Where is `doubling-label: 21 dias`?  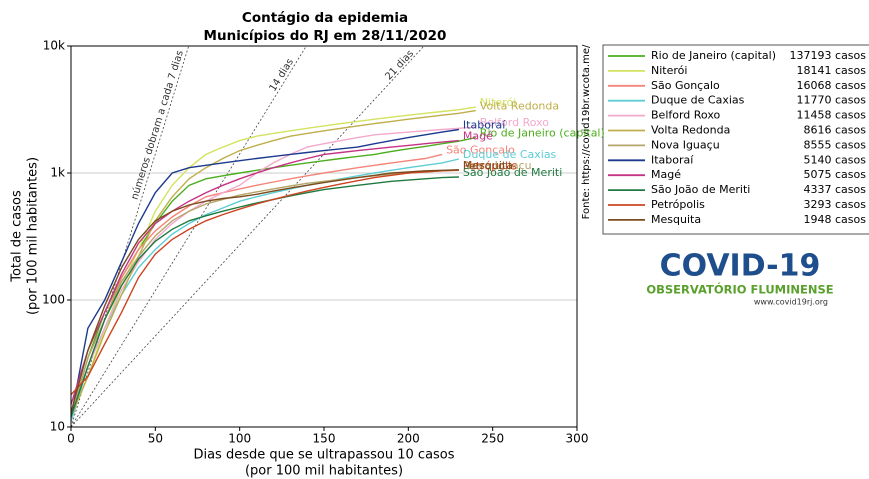
doubling-label: 21 dias is located at coordinates (399, 65).